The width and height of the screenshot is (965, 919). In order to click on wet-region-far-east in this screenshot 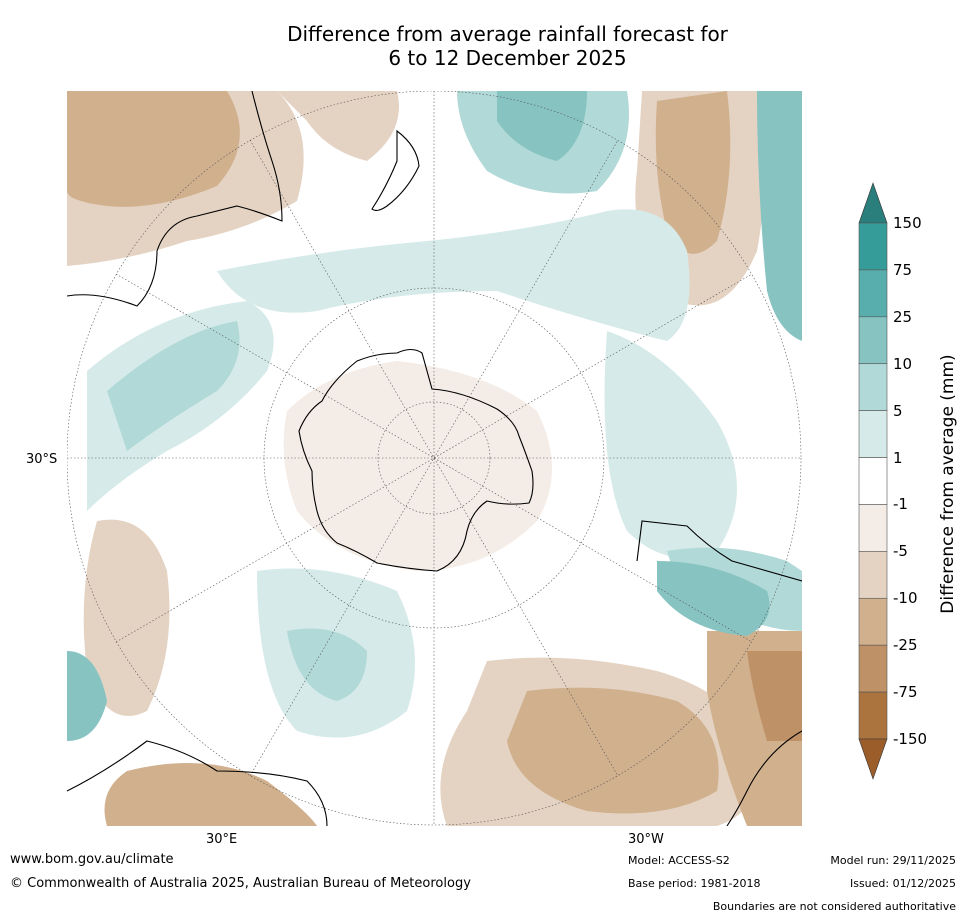, I will do `click(779, 216)`.